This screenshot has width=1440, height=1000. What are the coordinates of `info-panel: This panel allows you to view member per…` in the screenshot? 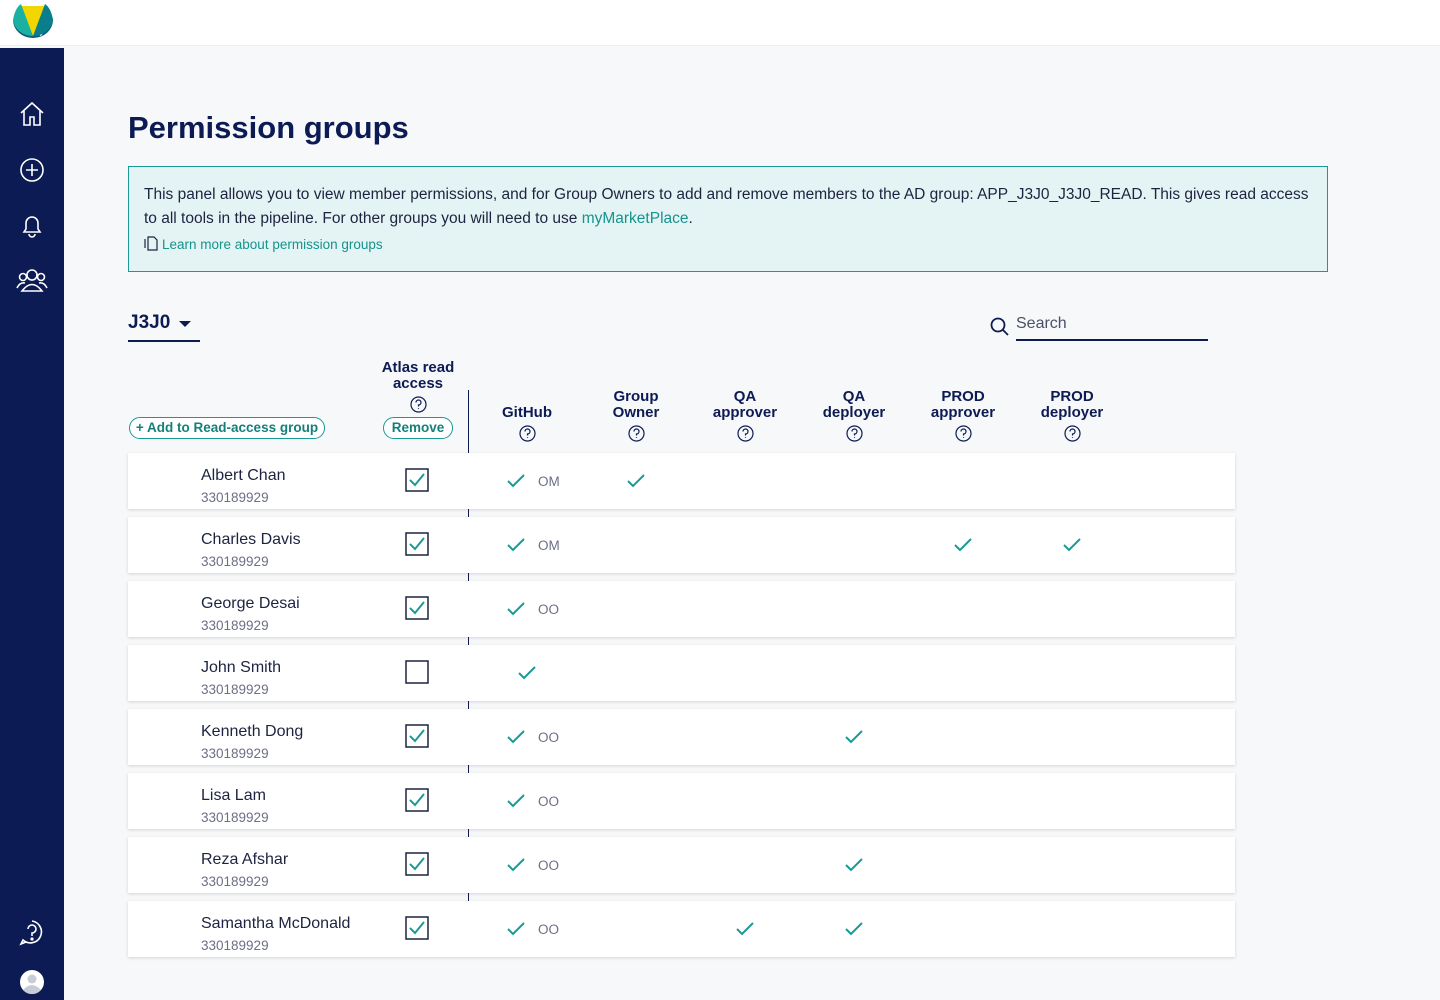 It's located at (728, 219).